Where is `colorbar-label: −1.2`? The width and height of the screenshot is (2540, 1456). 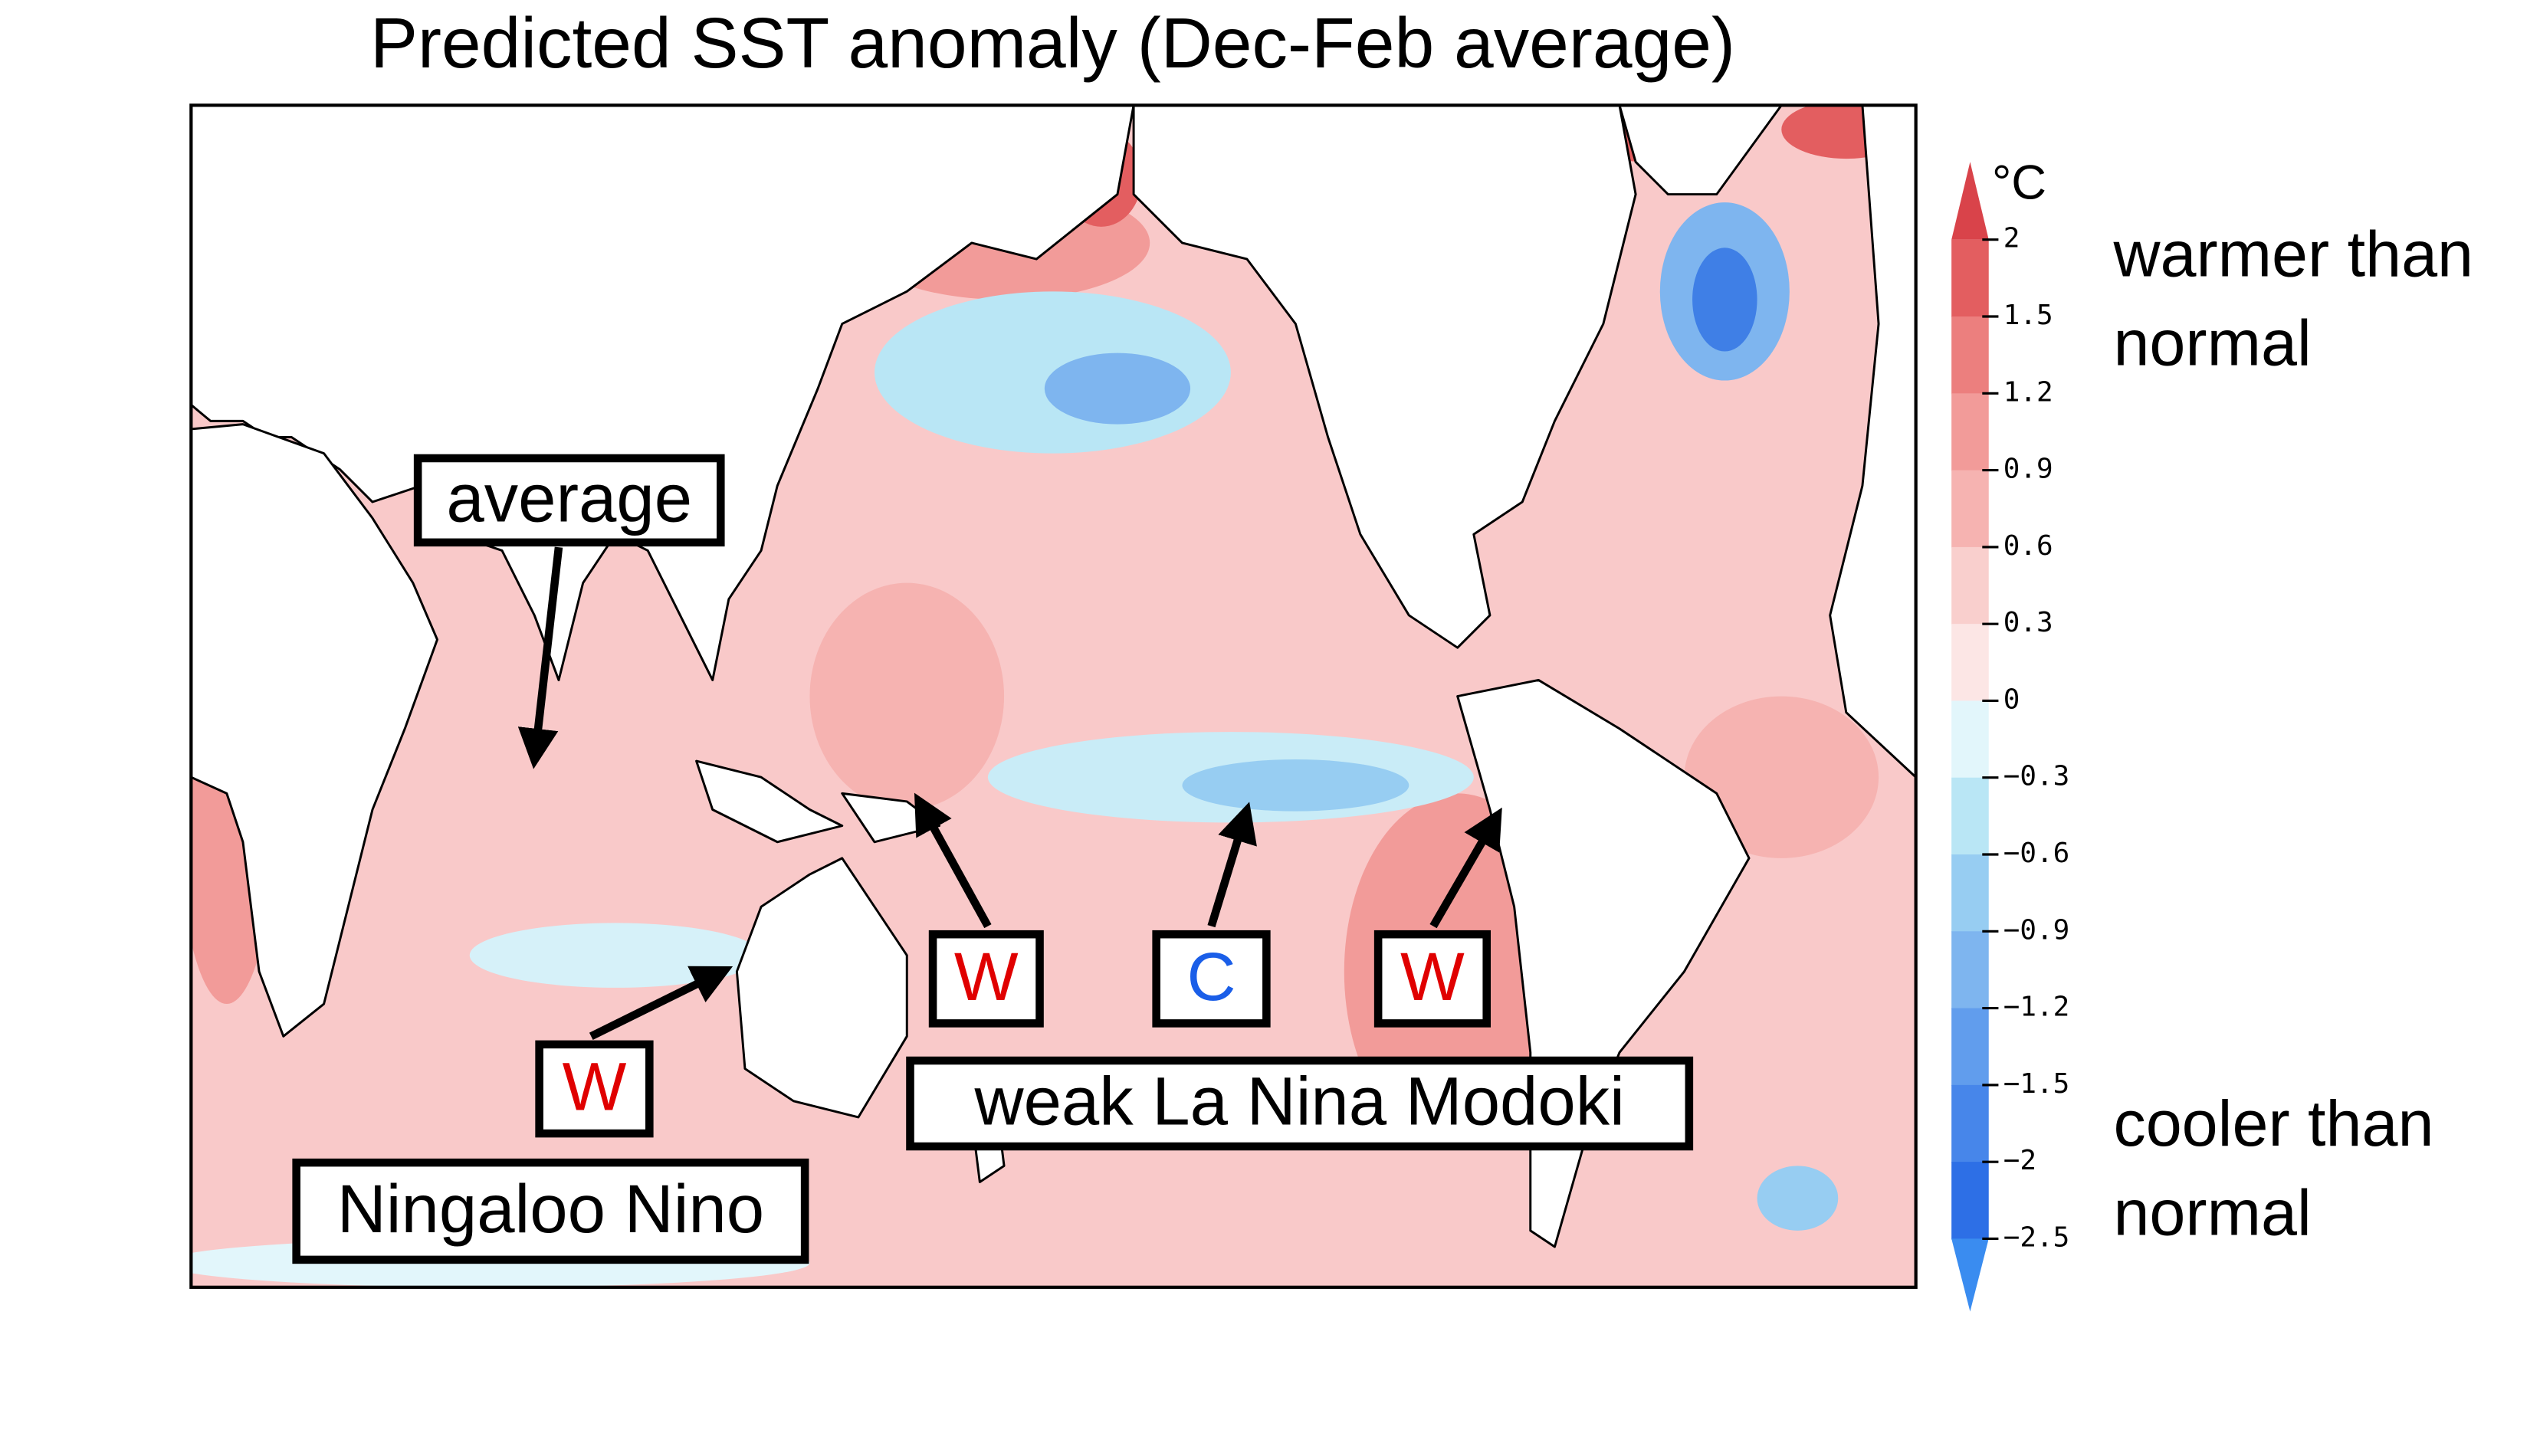 colorbar-label: −1.2 is located at coordinates (2036, 1007).